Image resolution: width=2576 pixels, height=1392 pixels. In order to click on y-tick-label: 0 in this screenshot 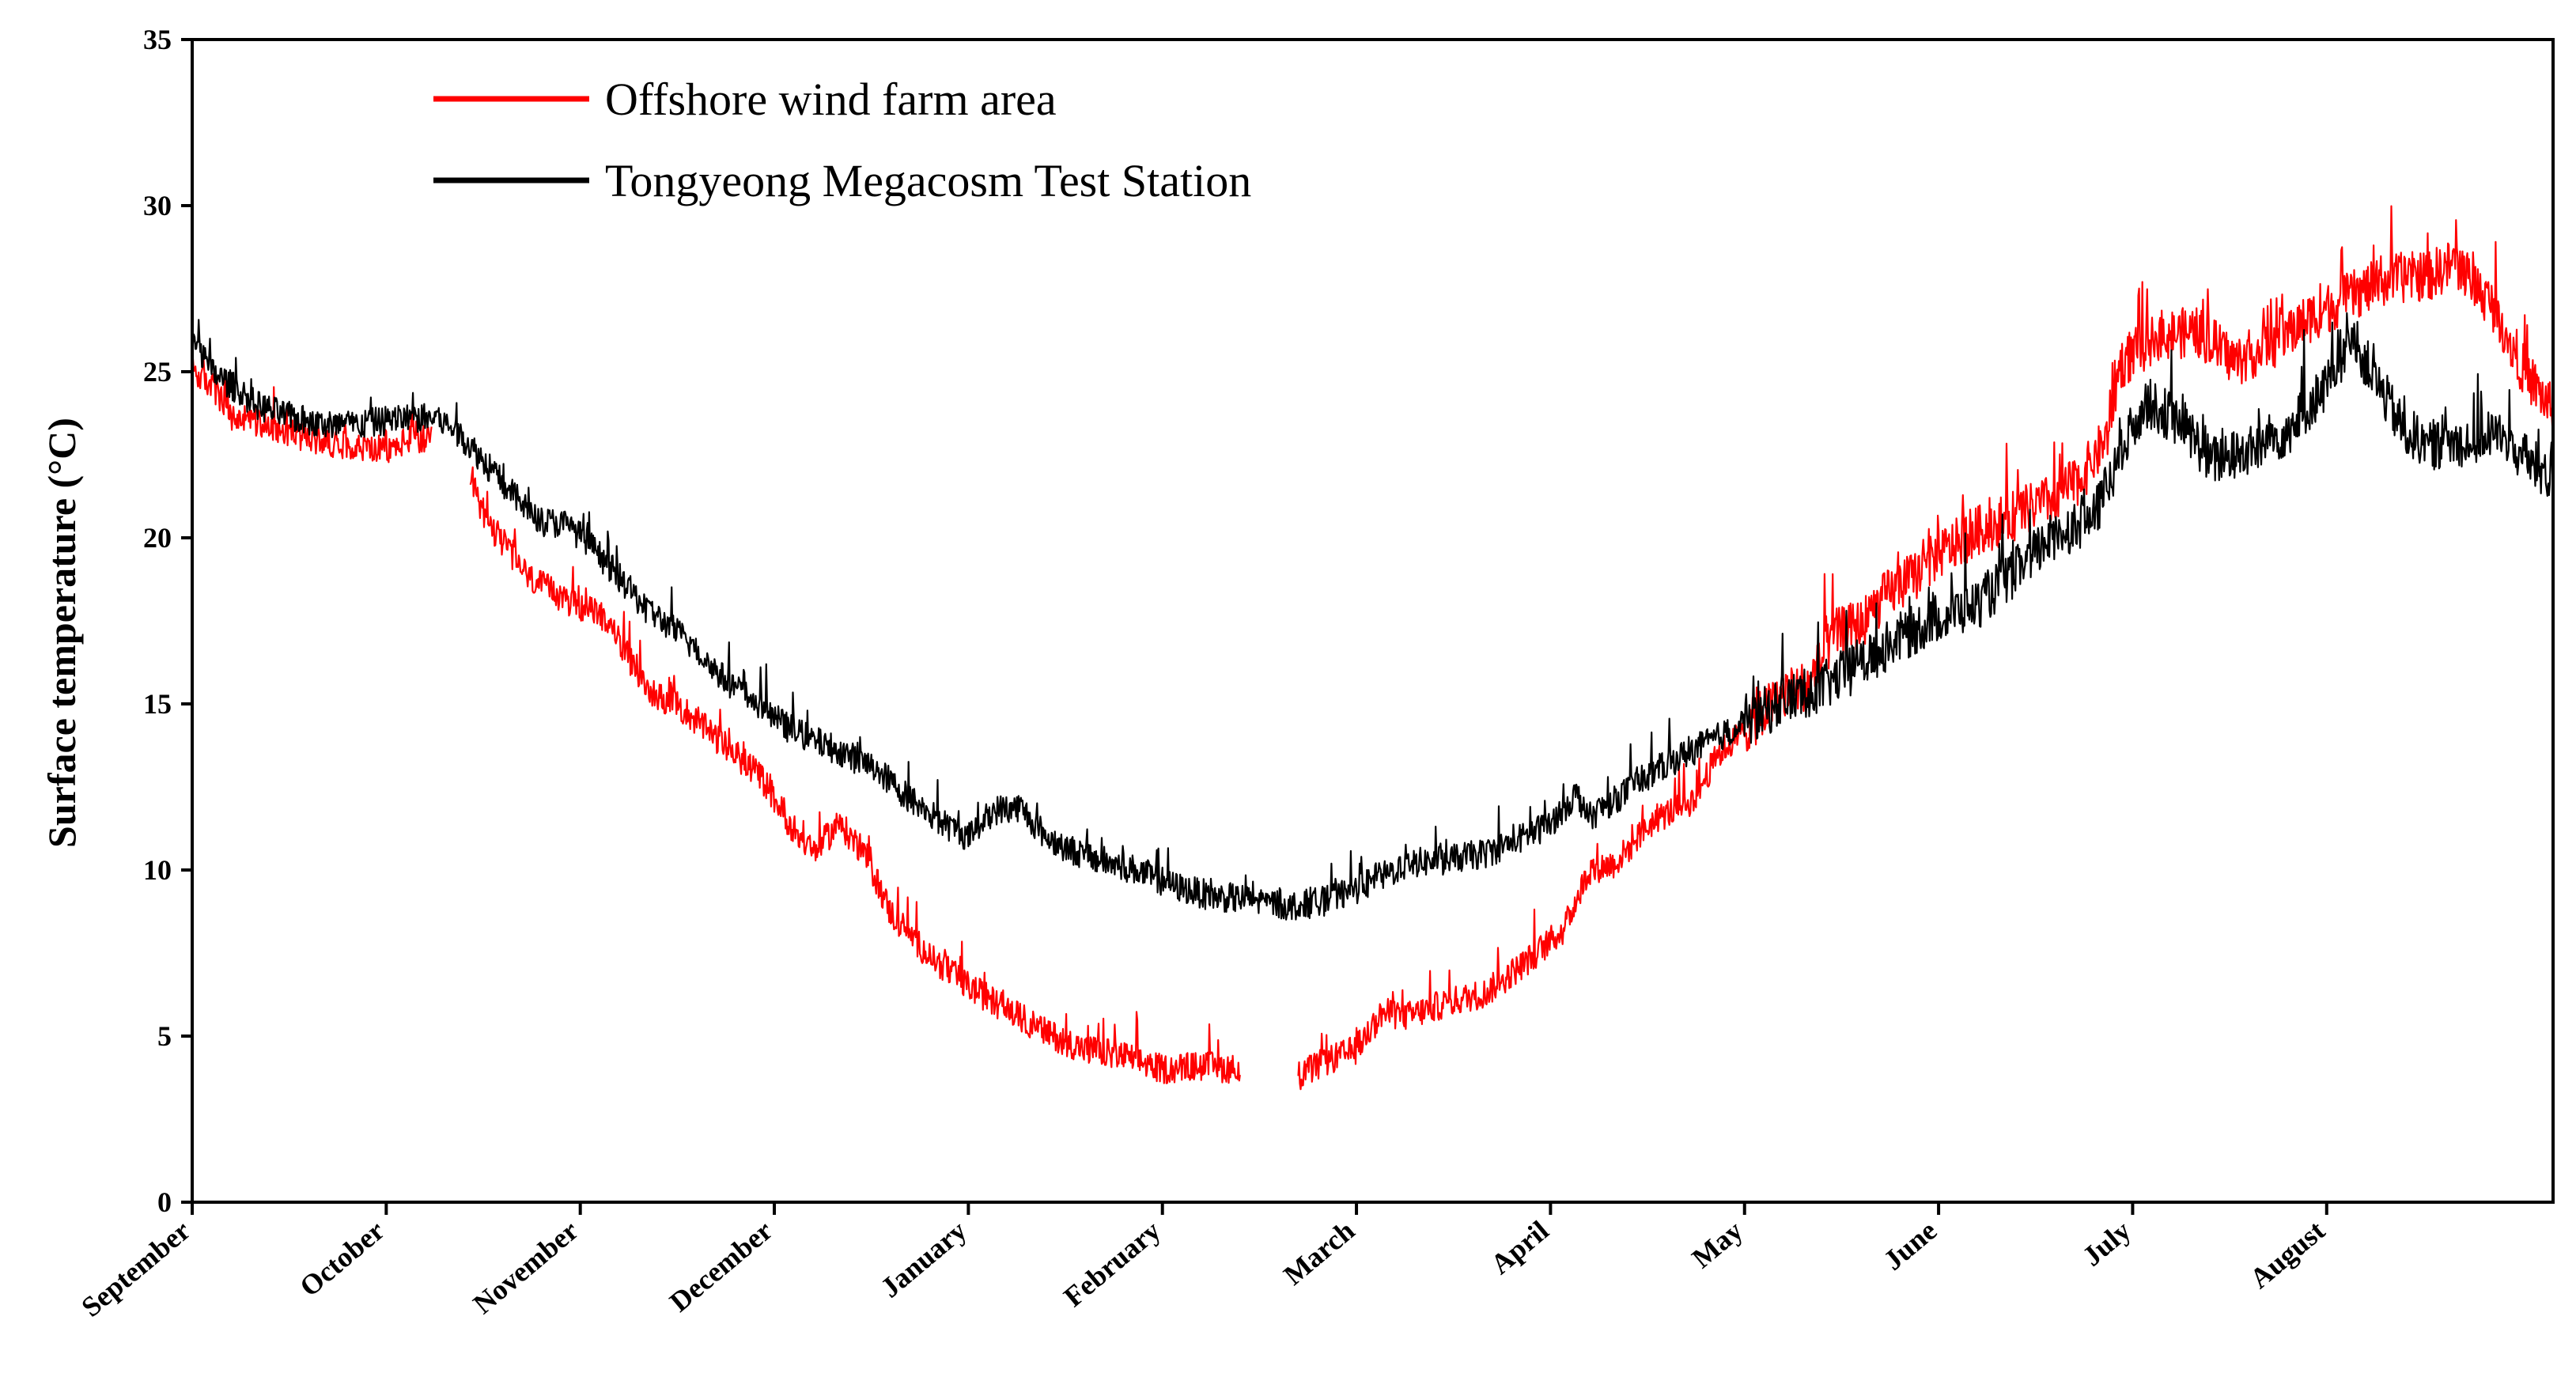, I will do `click(165, 1202)`.